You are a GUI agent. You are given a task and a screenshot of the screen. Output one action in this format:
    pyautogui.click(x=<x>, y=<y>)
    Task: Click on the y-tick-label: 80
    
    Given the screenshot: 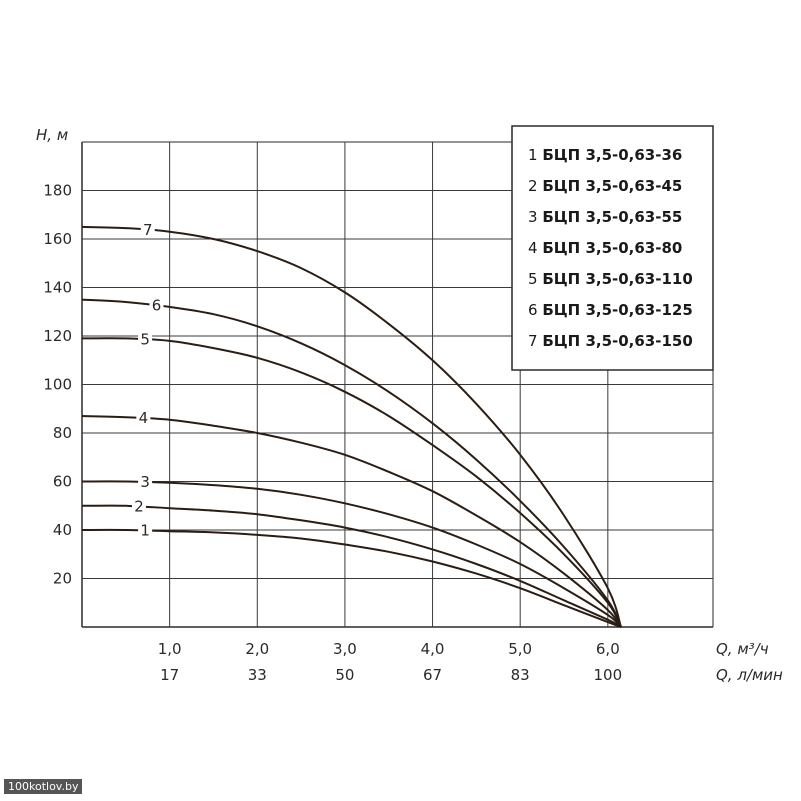 What is the action you would take?
    pyautogui.click(x=62, y=433)
    